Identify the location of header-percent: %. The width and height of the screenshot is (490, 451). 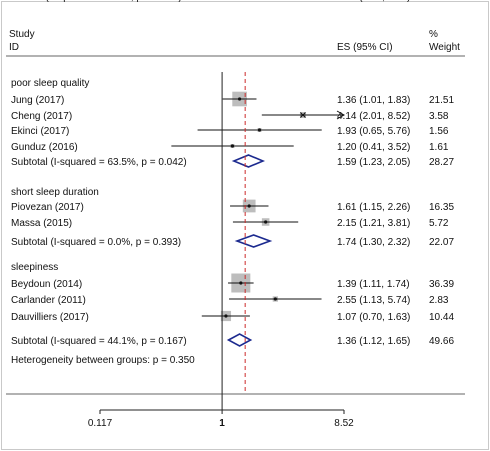
(433, 34).